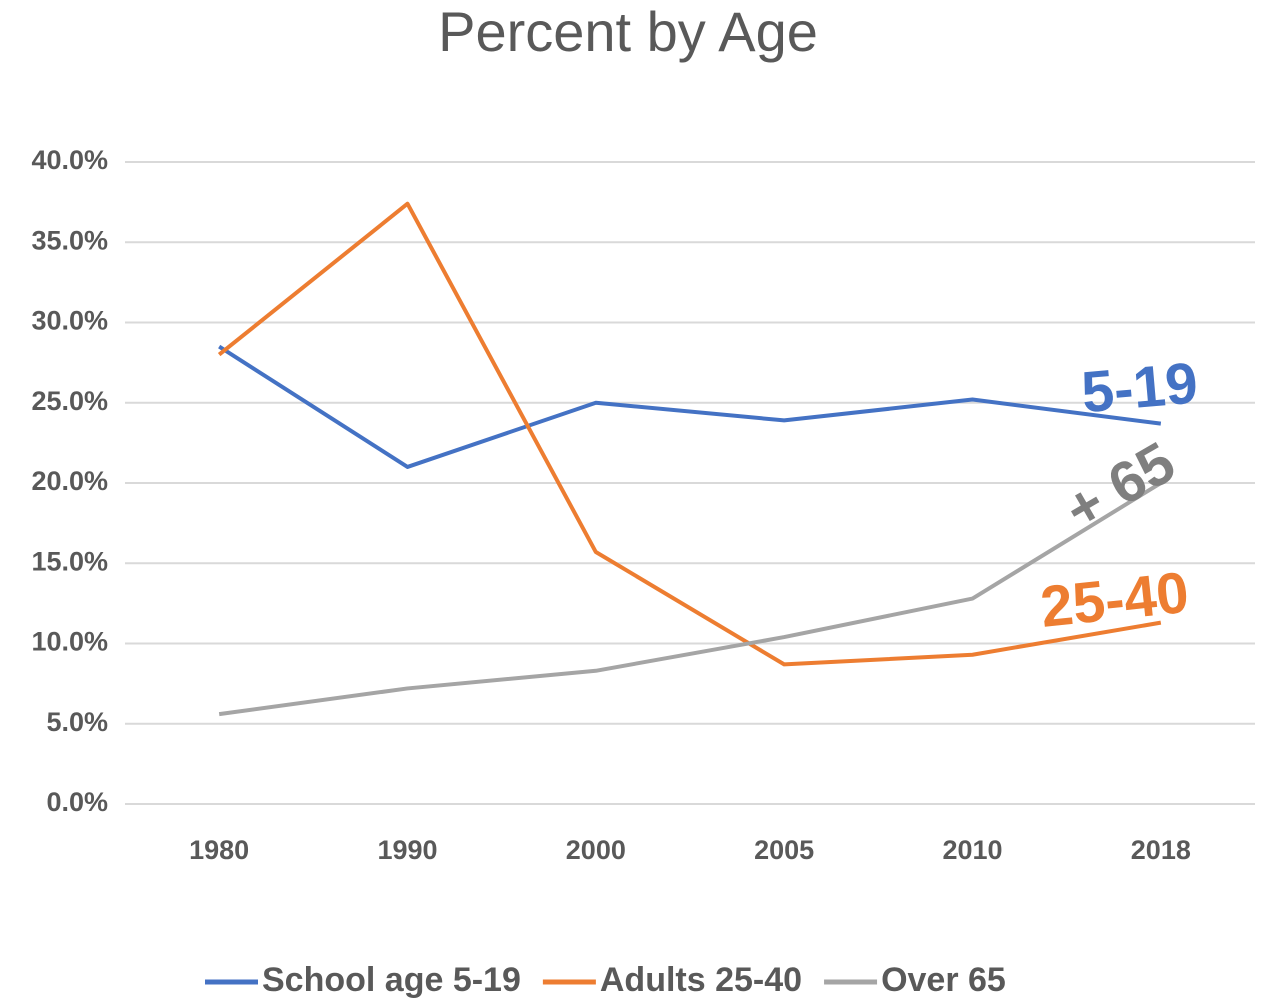 The height and width of the screenshot is (1000, 1268). What do you see at coordinates (69, 160) in the screenshot?
I see `y-tick-label: 40.0%` at bounding box center [69, 160].